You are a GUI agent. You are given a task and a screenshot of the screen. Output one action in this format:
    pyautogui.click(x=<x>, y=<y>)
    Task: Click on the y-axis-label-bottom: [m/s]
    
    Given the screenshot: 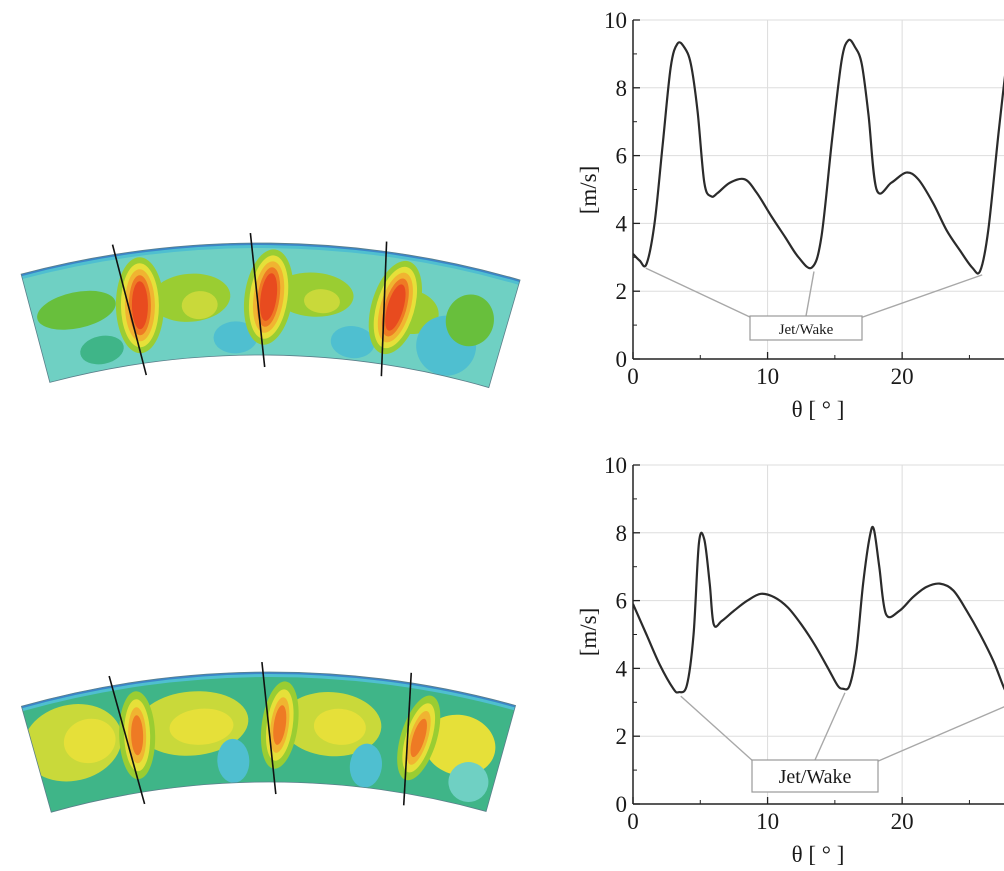 What is the action you would take?
    pyautogui.click(x=588, y=632)
    